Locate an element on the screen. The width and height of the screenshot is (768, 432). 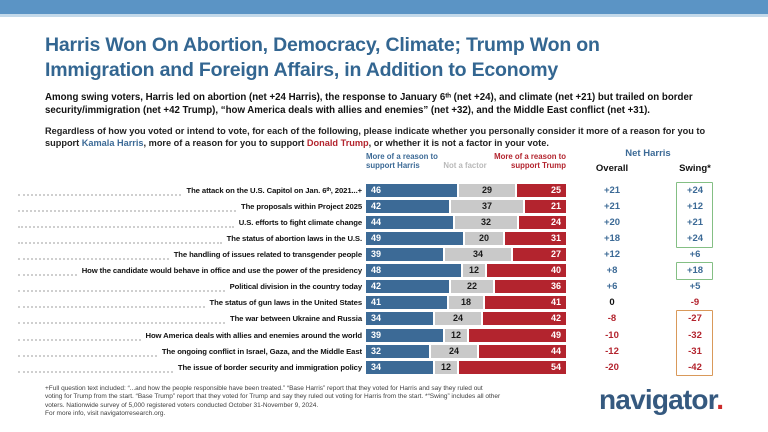
bar-harris: 49 is located at coordinates (414, 239).